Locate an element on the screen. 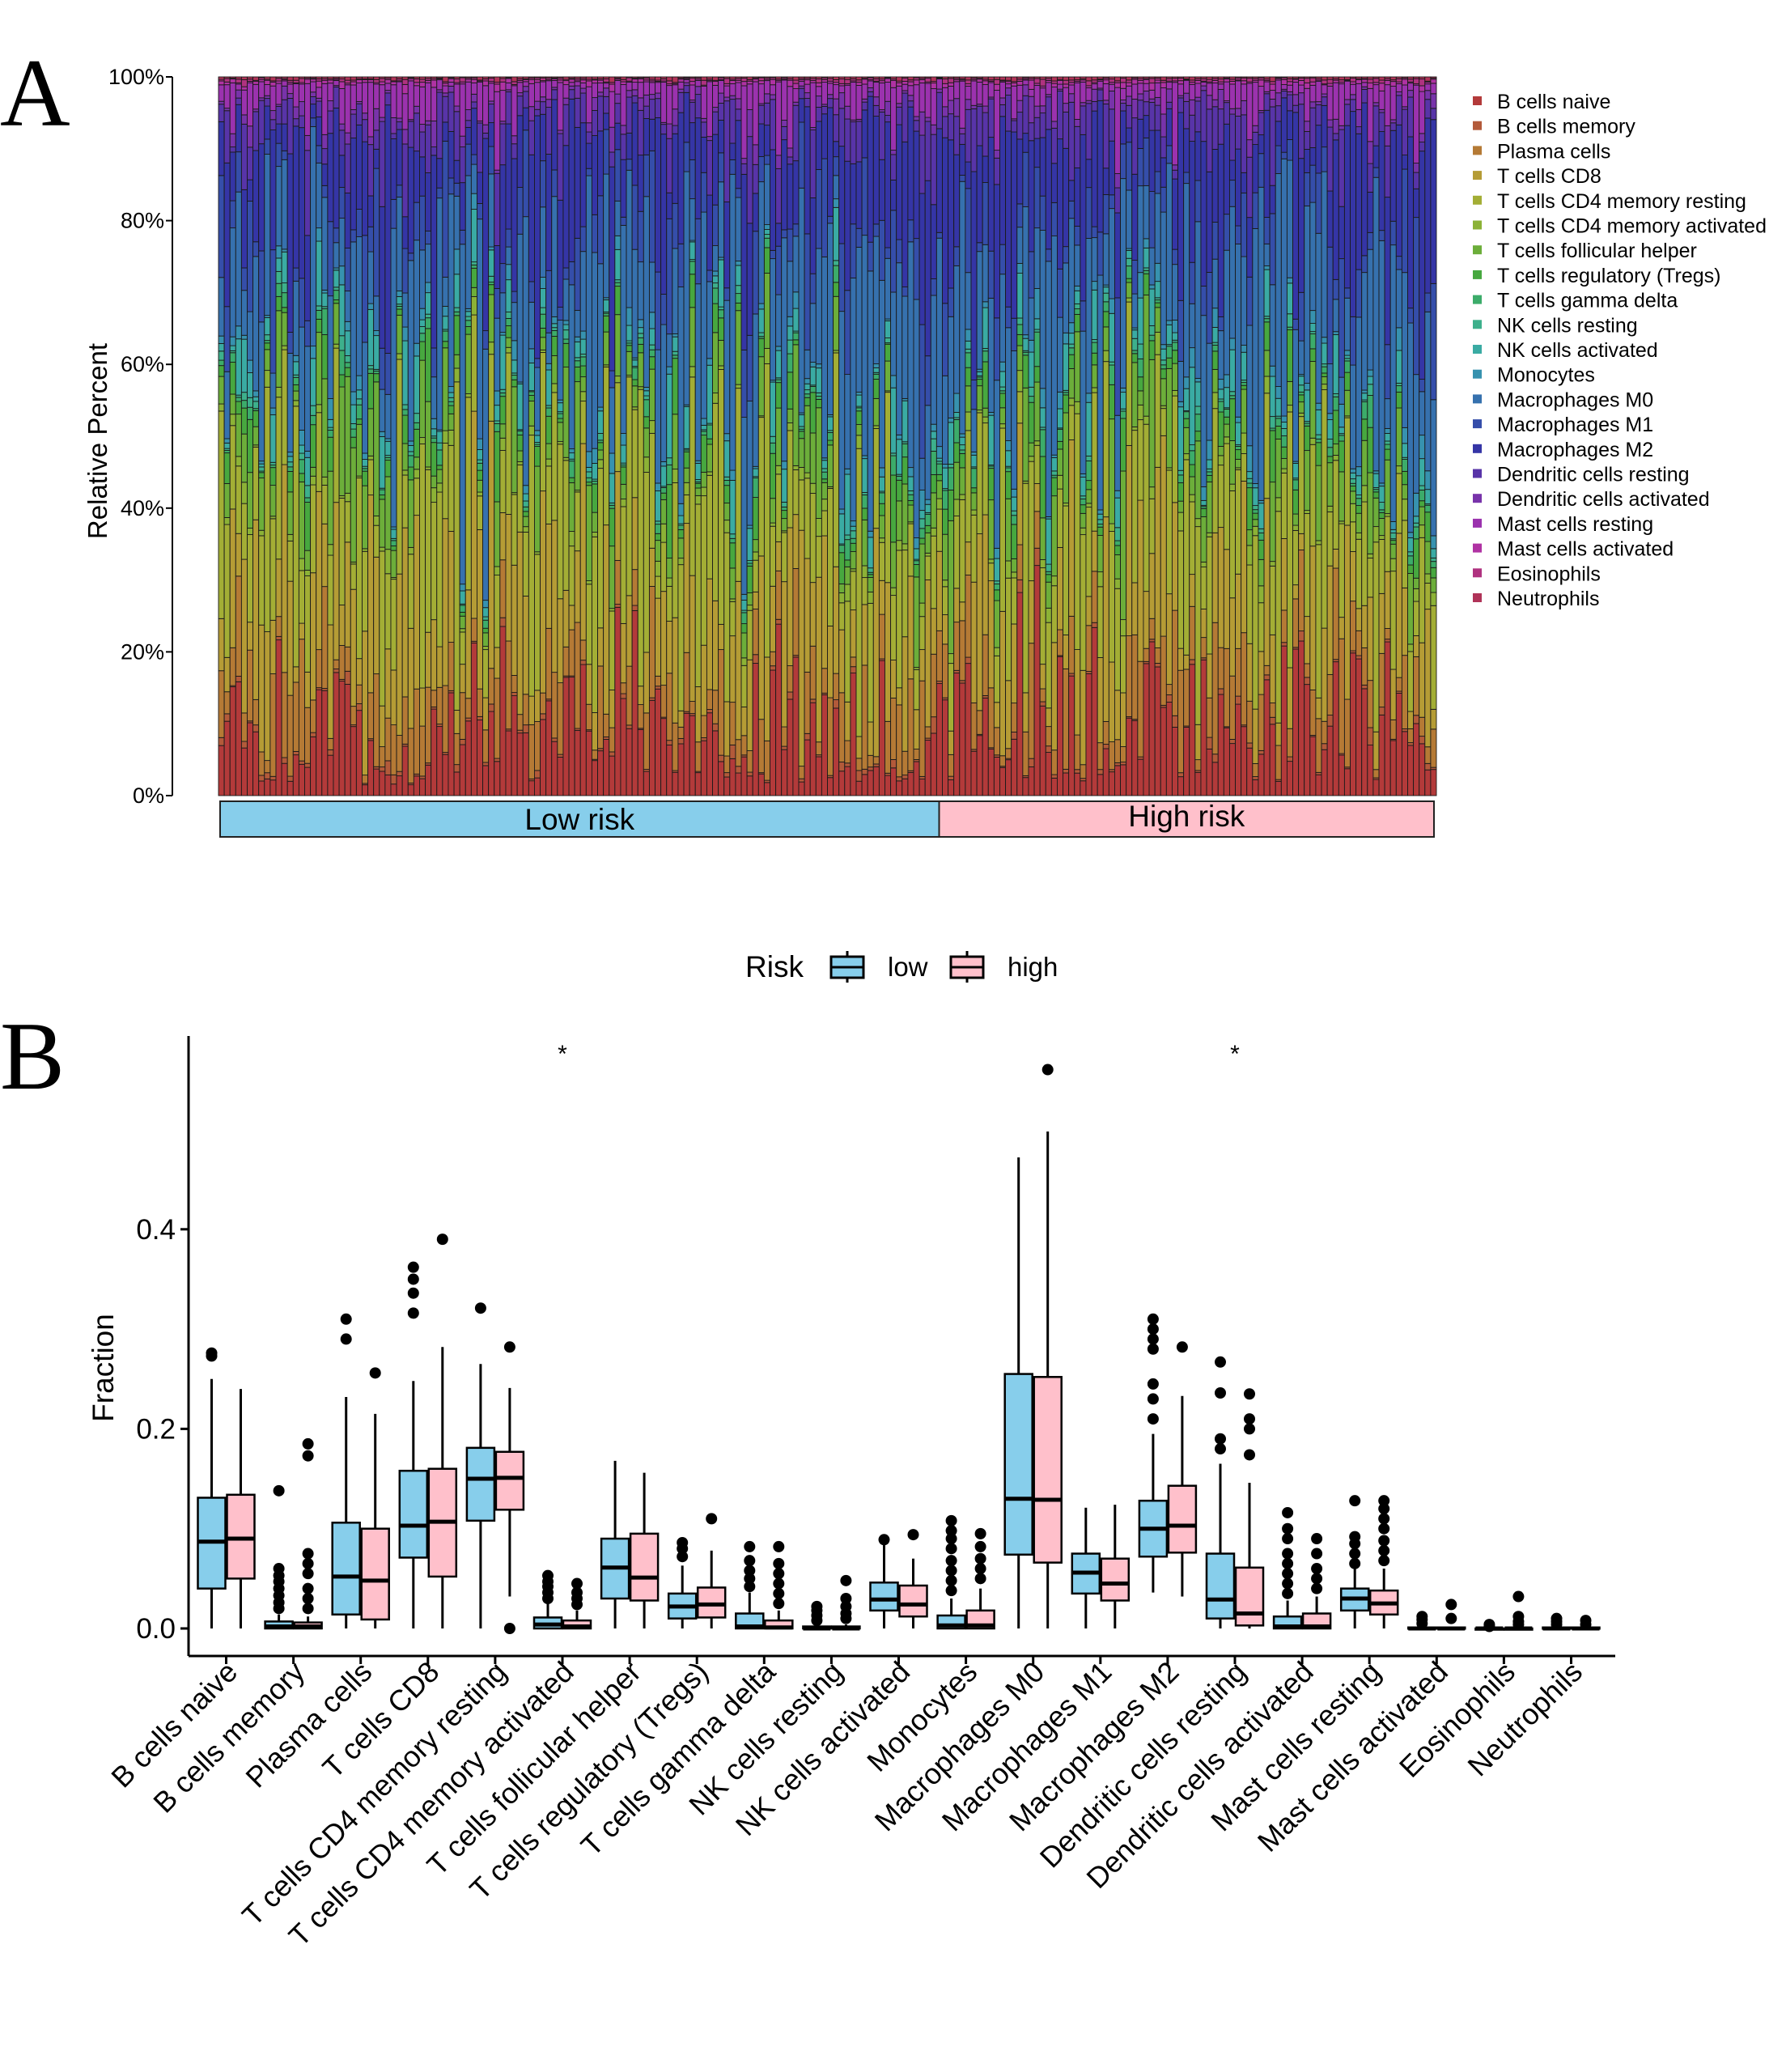 The image size is (1786, 2072). legend-swatch is located at coordinates (1477, 125).